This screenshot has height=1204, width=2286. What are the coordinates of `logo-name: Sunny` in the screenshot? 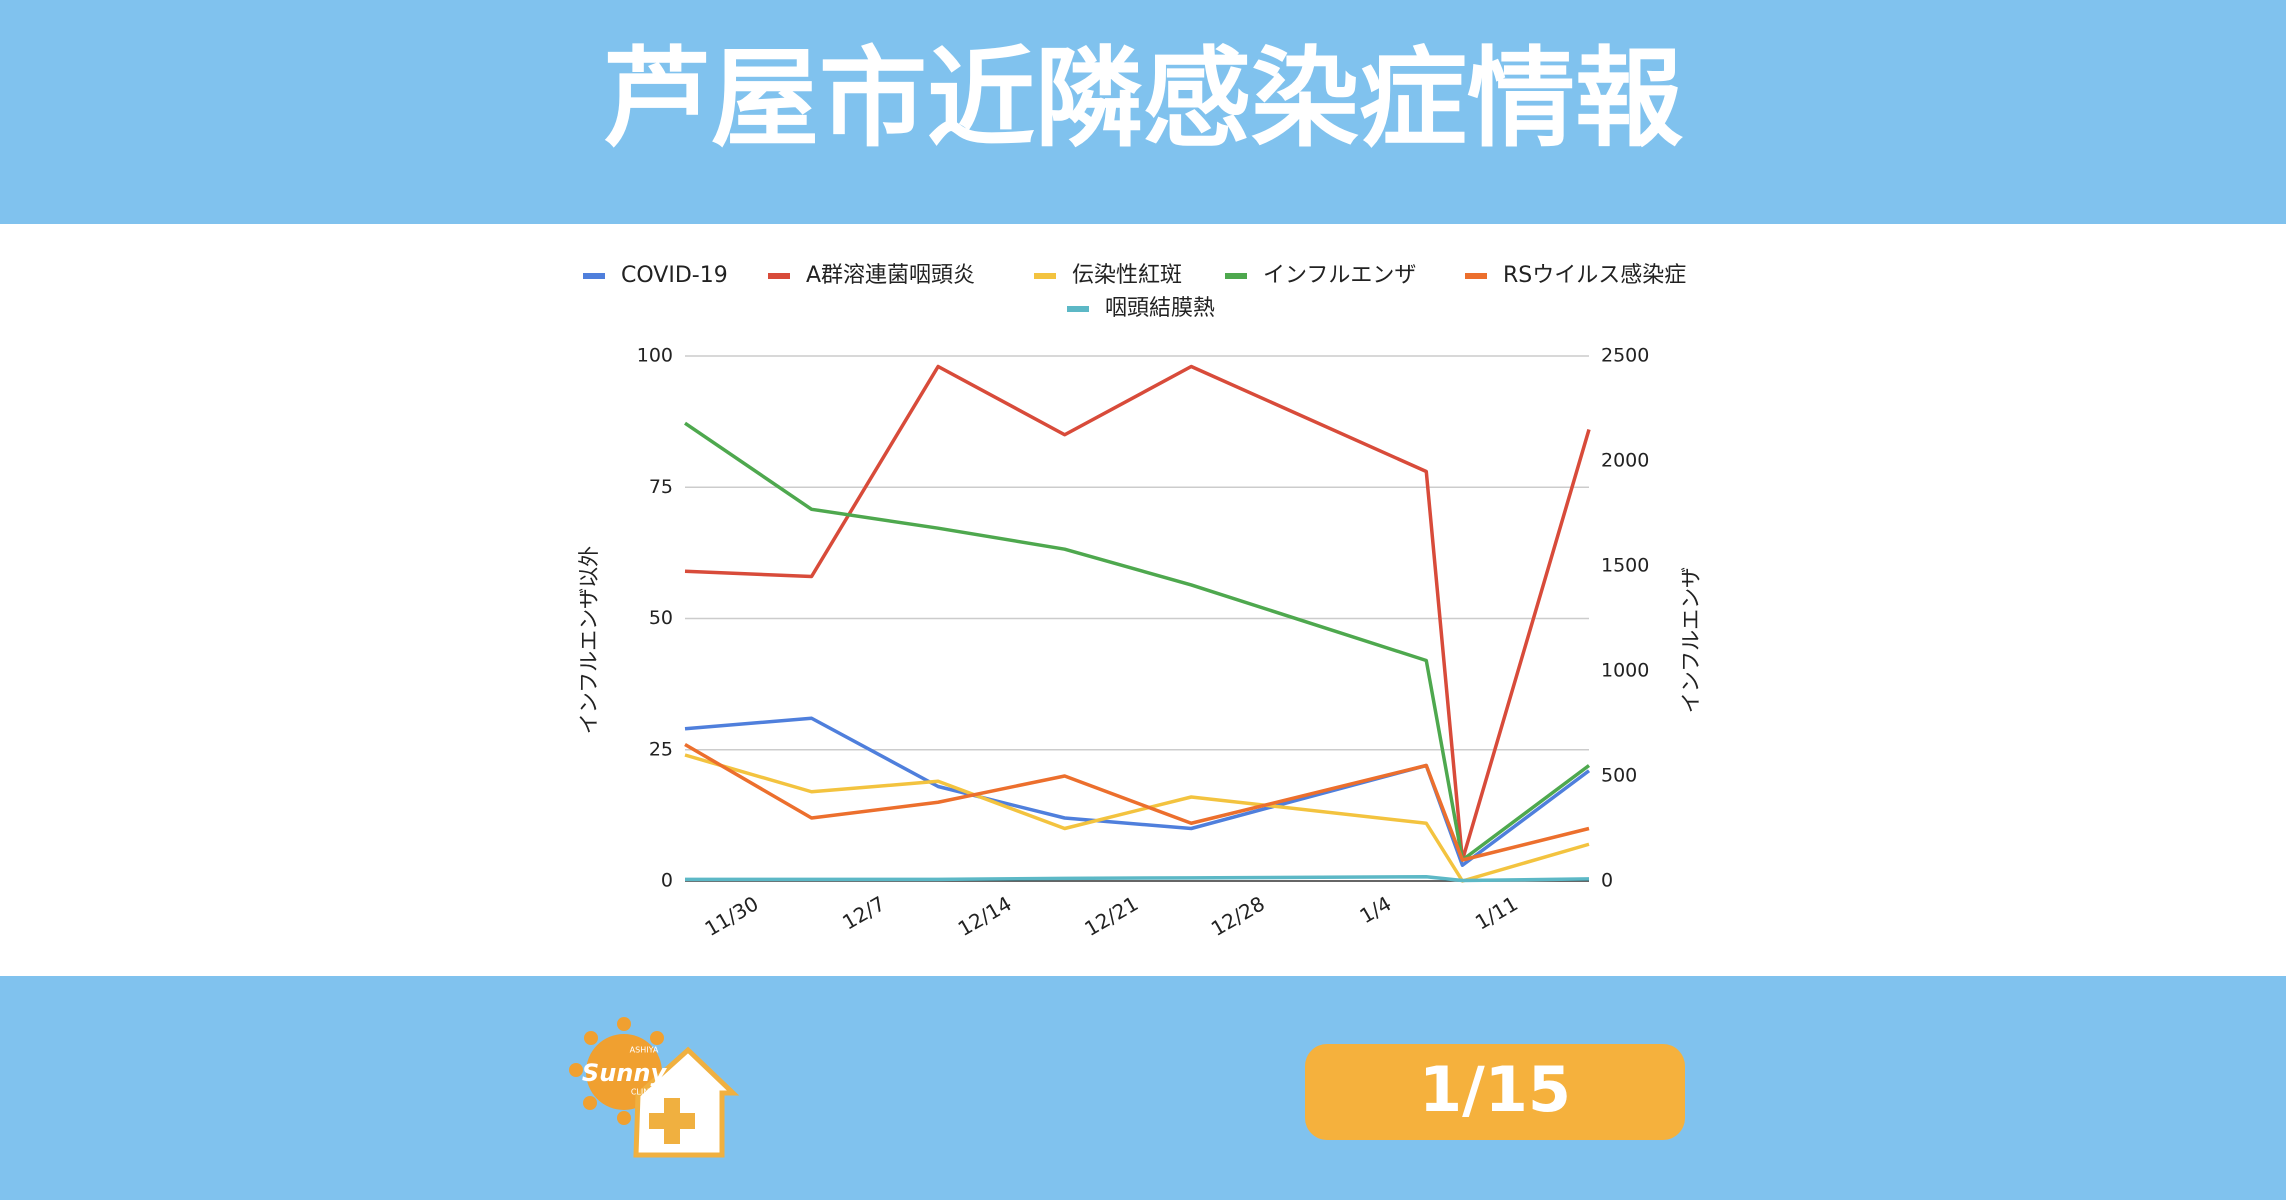 It's located at (625, 1073).